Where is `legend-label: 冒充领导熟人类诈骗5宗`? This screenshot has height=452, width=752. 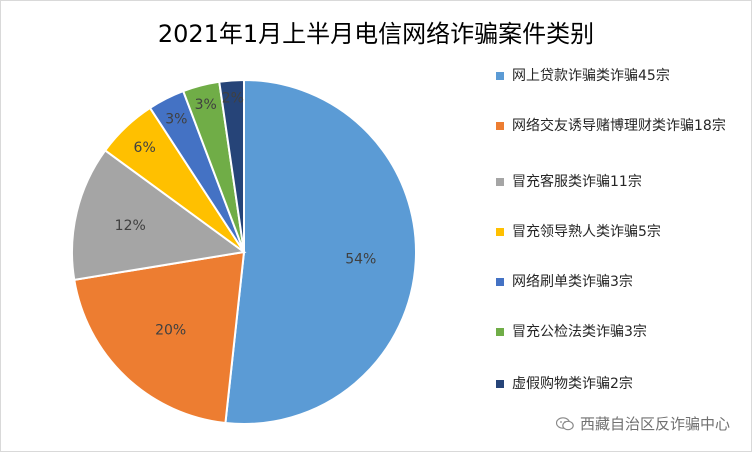
legend-label: 冒充领导熟人类诈骗5宗 is located at coordinates (586, 232).